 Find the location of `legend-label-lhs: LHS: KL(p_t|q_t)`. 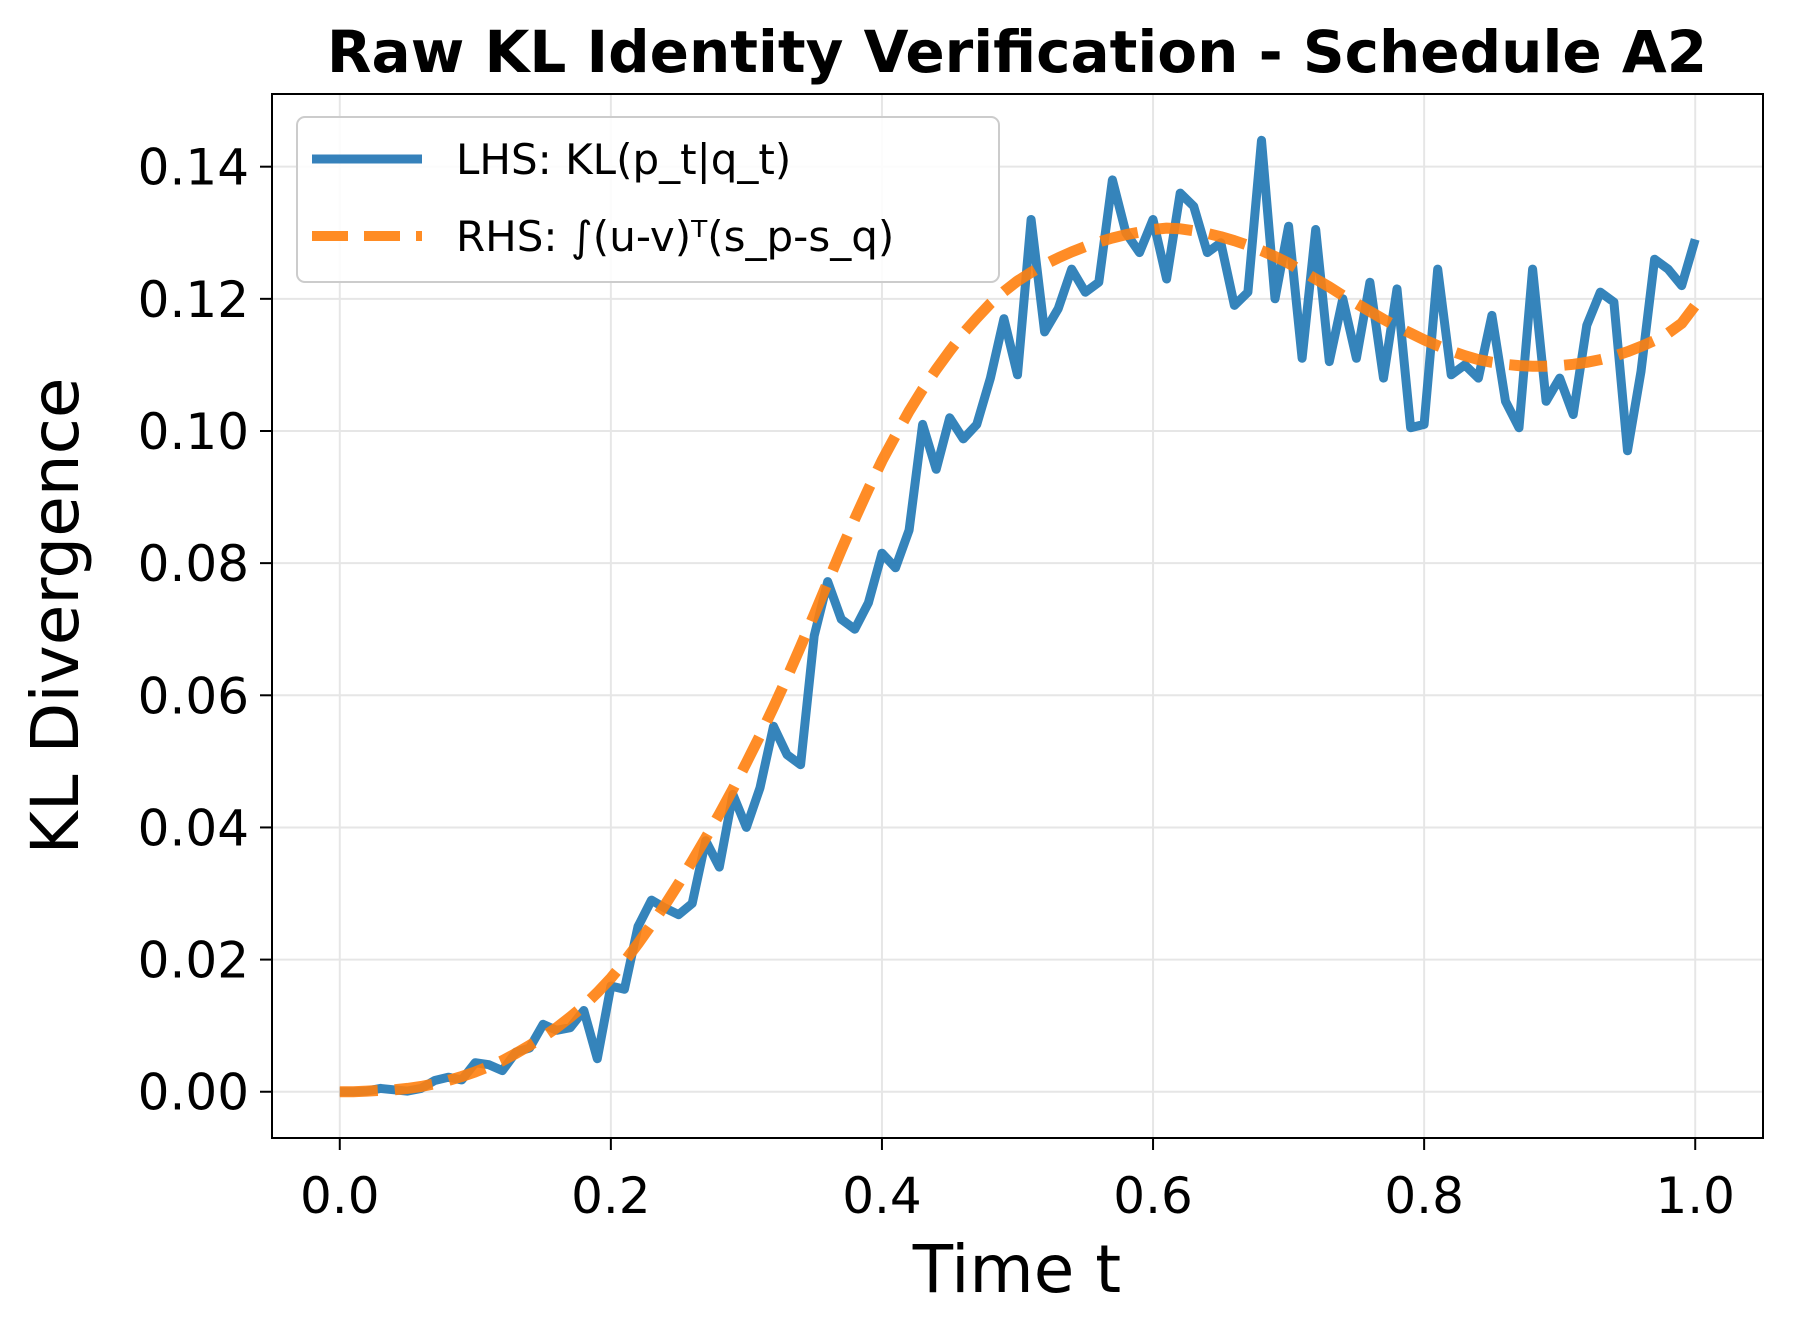

legend-label-lhs: LHS: KL(p_t|q_t) is located at coordinates (623, 159).